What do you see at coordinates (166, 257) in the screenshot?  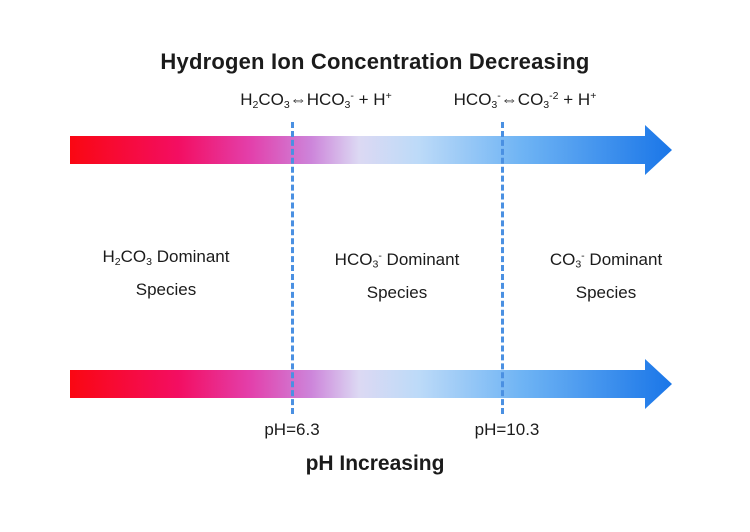 I see `region-label-line1: H2CO3 Dominant` at bounding box center [166, 257].